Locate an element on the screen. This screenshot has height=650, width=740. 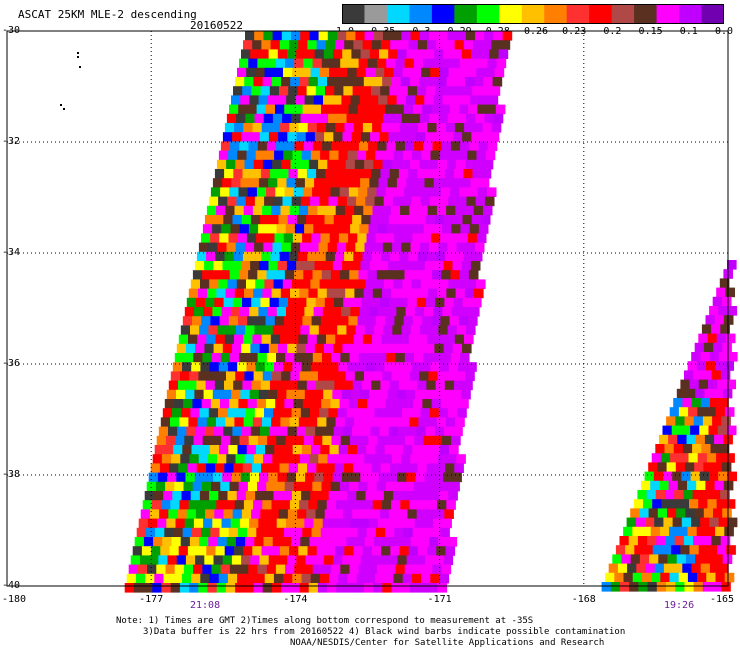
colorbar-segment is located at coordinates (556, 14).